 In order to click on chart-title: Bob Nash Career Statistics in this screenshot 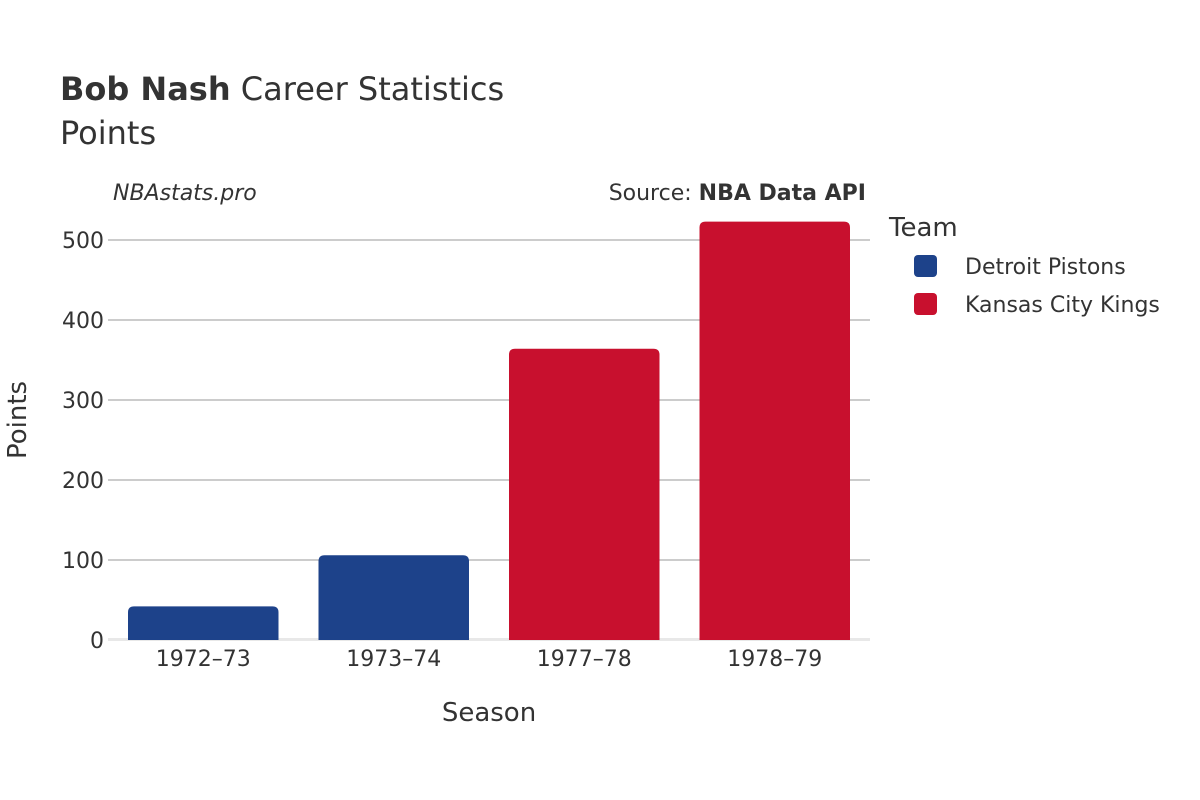, I will do `click(282, 89)`.